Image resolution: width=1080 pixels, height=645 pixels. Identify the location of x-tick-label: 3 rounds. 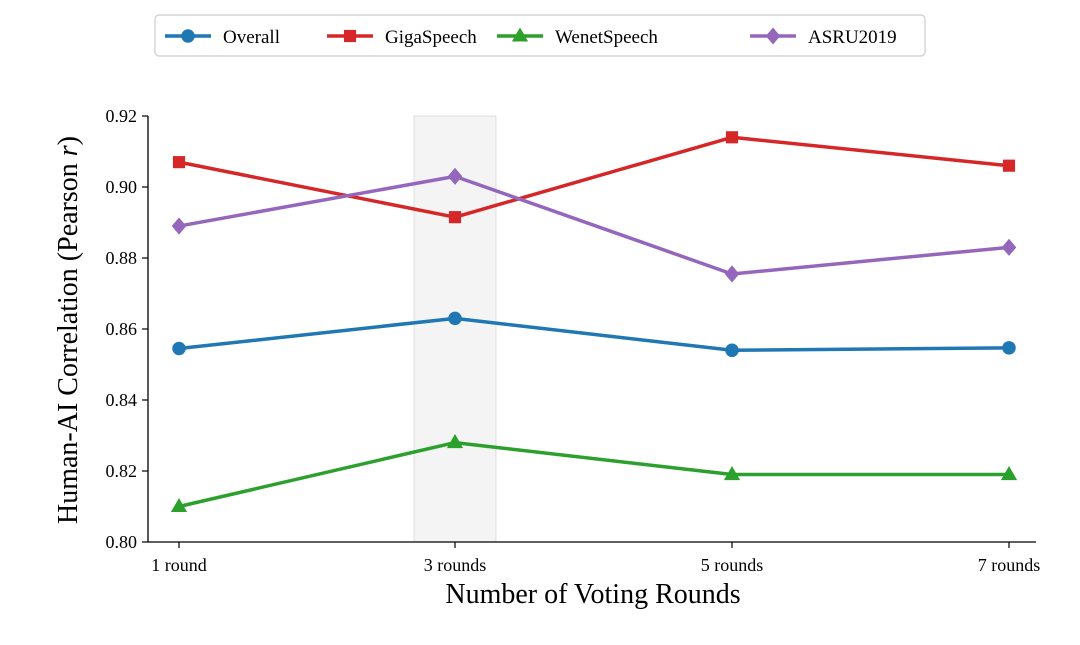
(455, 565).